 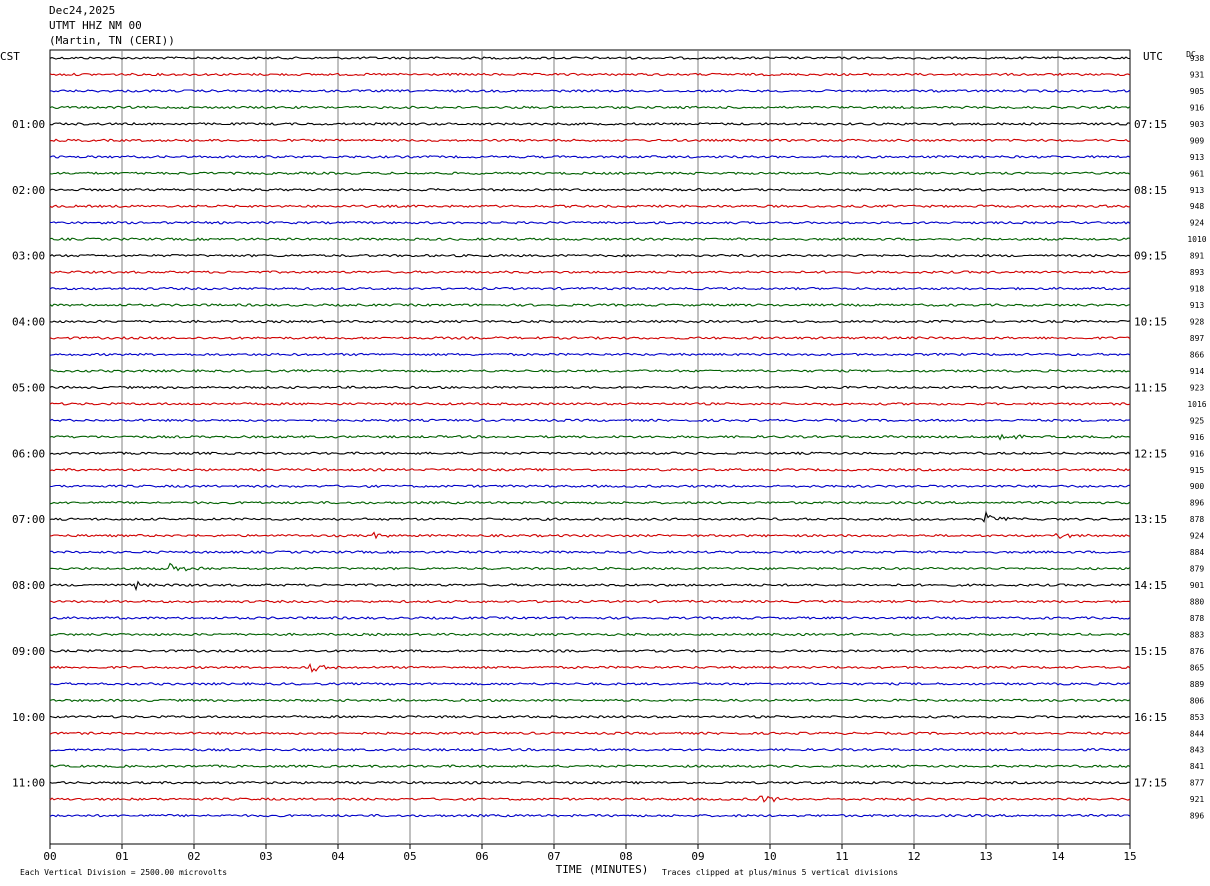 I want to click on dc-value-label: 918, so click(x=1197, y=289).